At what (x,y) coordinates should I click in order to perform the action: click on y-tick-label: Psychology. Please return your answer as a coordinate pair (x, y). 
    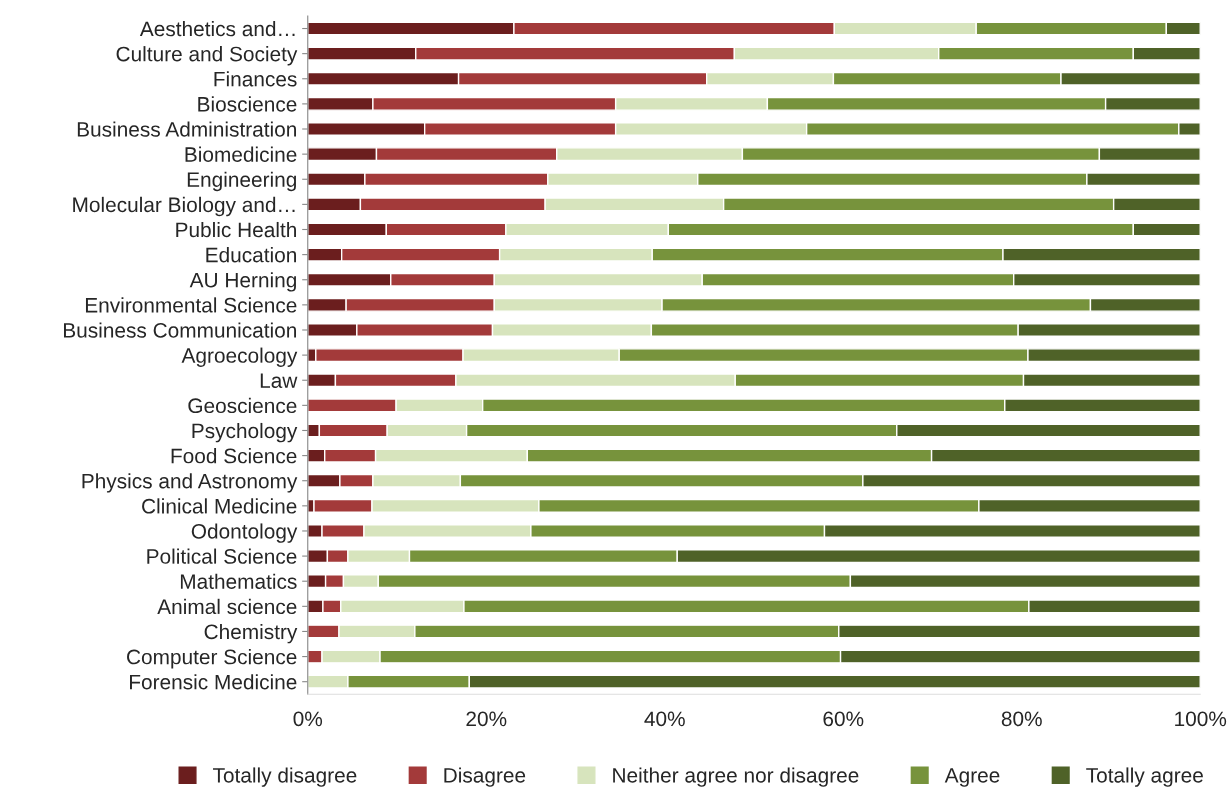
    Looking at the image, I should click on (245, 432).